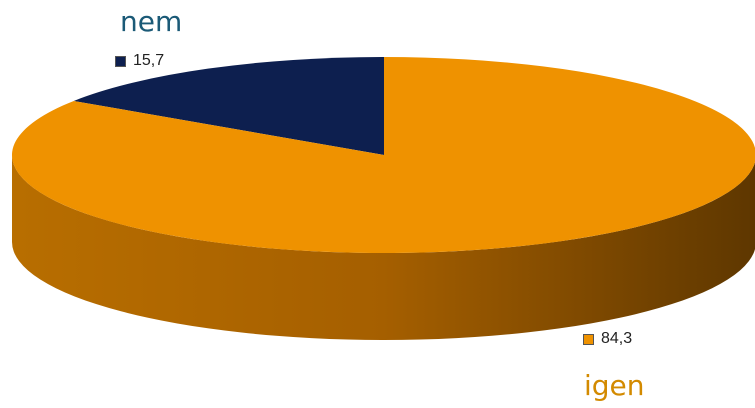 The width and height of the screenshot is (755, 408). Describe the element at coordinates (120, 61) in the screenshot. I see `legend-swatch-nem` at that location.